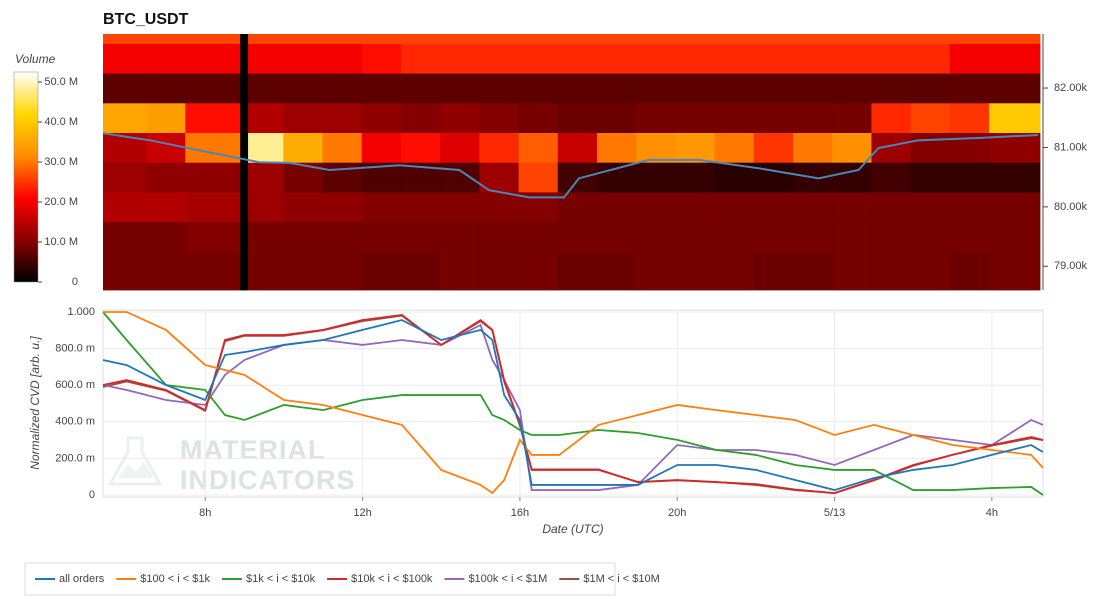  What do you see at coordinates (81, 312) in the screenshot?
I see `y-tick-label: 1.000` at bounding box center [81, 312].